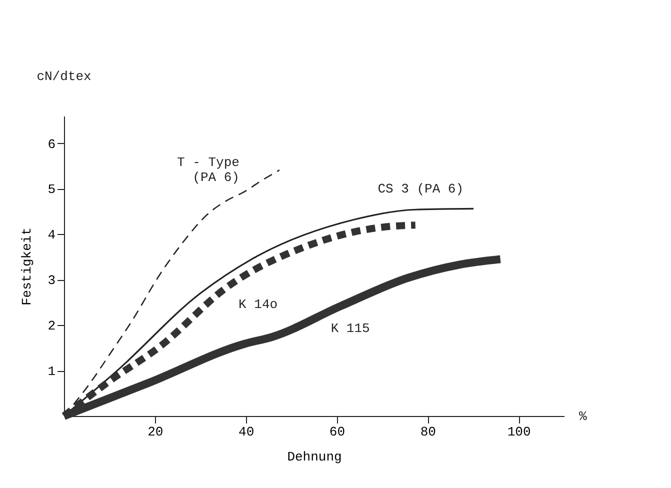  Describe the element at coordinates (52, 235) in the screenshot. I see `y-tick-label: 4` at that location.